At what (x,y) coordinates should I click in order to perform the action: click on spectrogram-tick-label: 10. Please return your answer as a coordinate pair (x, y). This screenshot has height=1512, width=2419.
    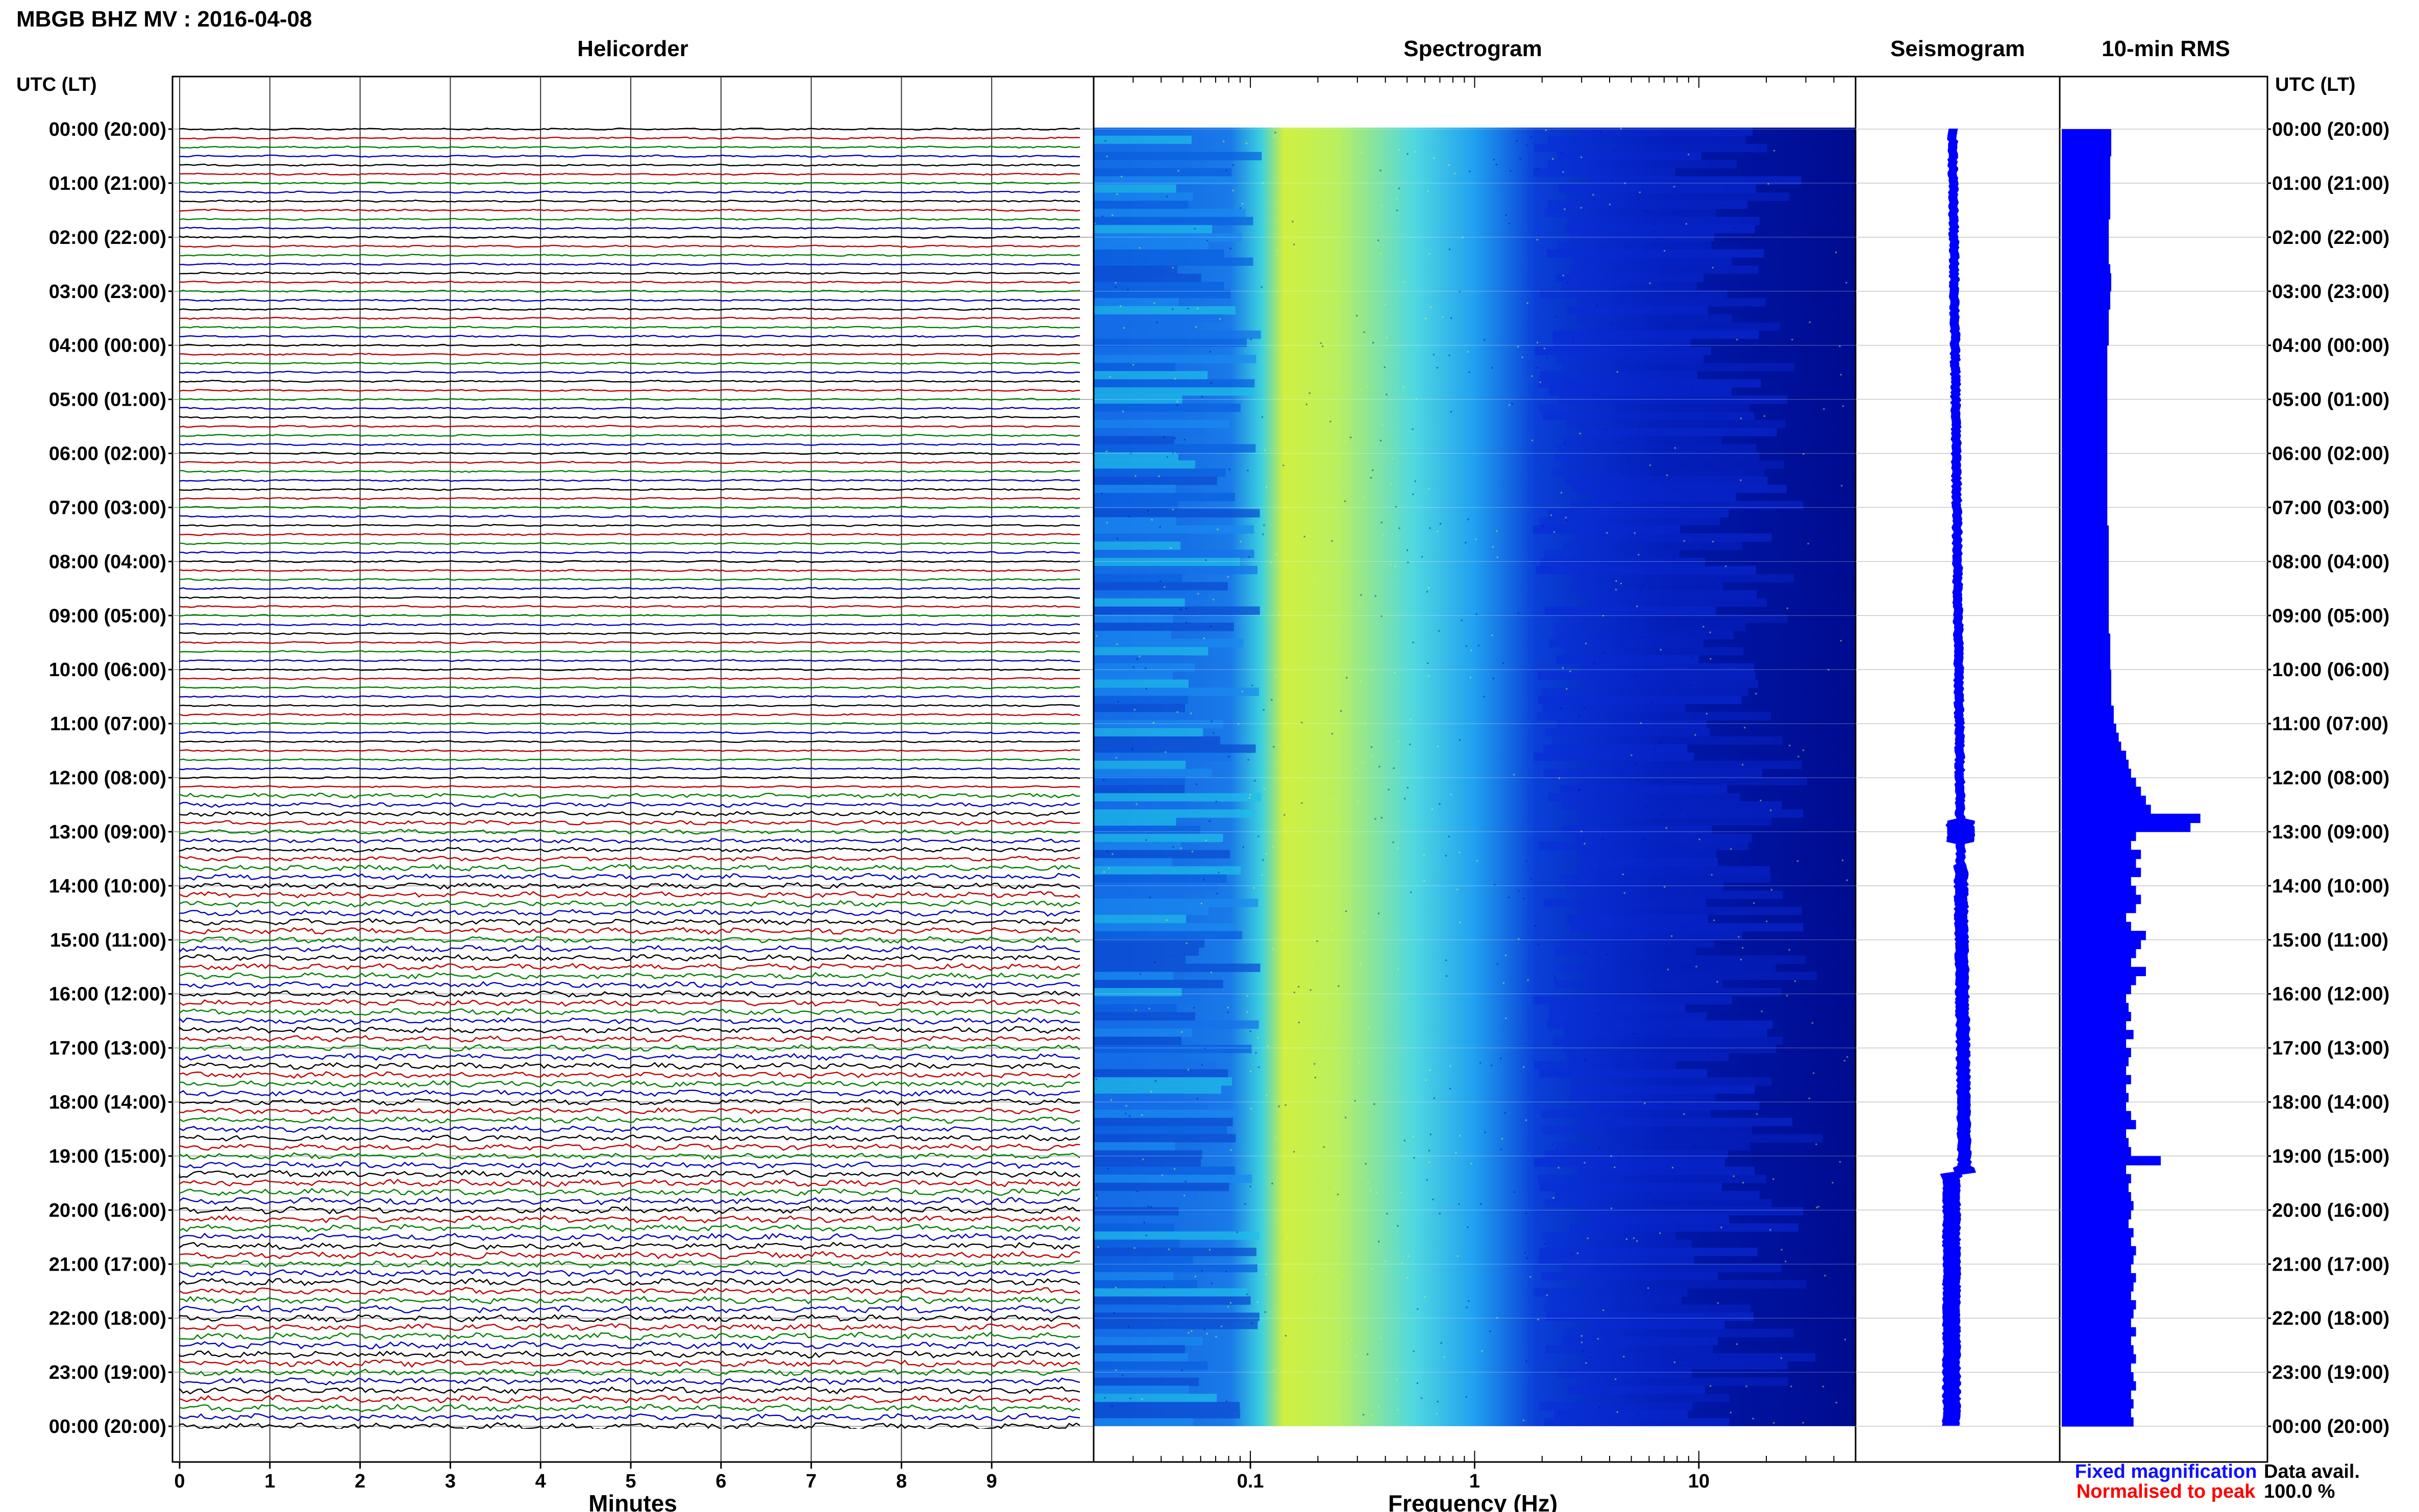
    Looking at the image, I should click on (1699, 1481).